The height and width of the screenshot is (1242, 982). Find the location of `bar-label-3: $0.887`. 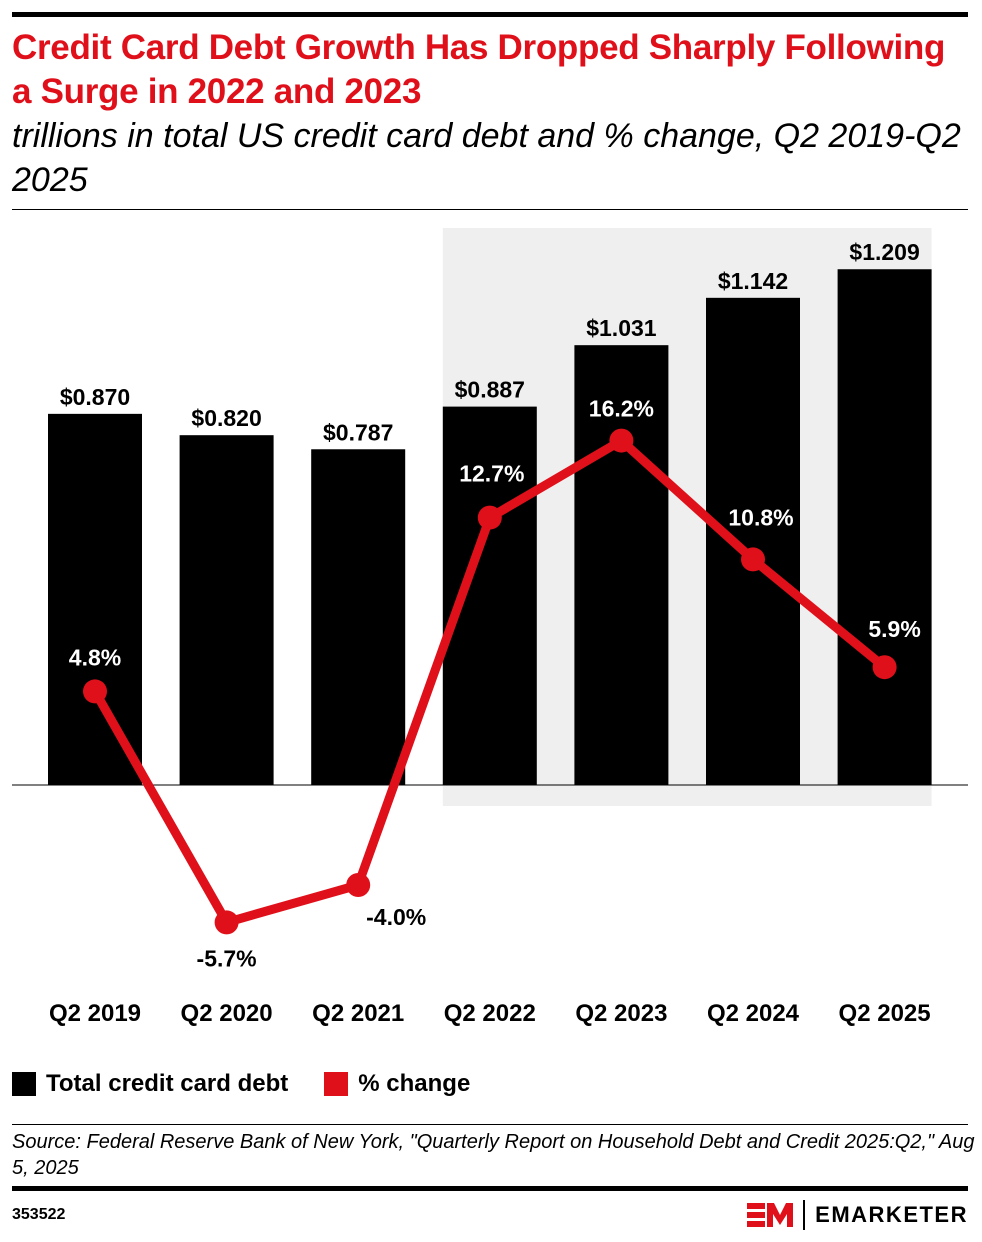

bar-label-3: $0.887 is located at coordinates (490, 390).